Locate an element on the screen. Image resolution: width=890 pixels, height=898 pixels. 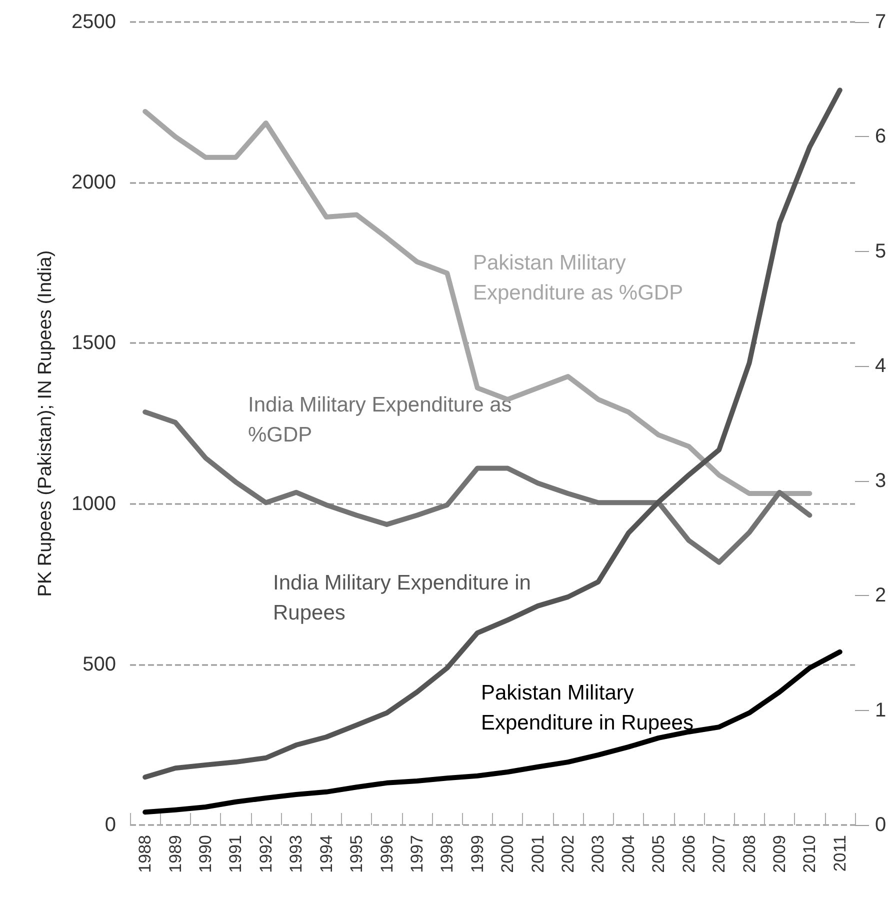
y2-tick-label: 4 is located at coordinates (880, 366).